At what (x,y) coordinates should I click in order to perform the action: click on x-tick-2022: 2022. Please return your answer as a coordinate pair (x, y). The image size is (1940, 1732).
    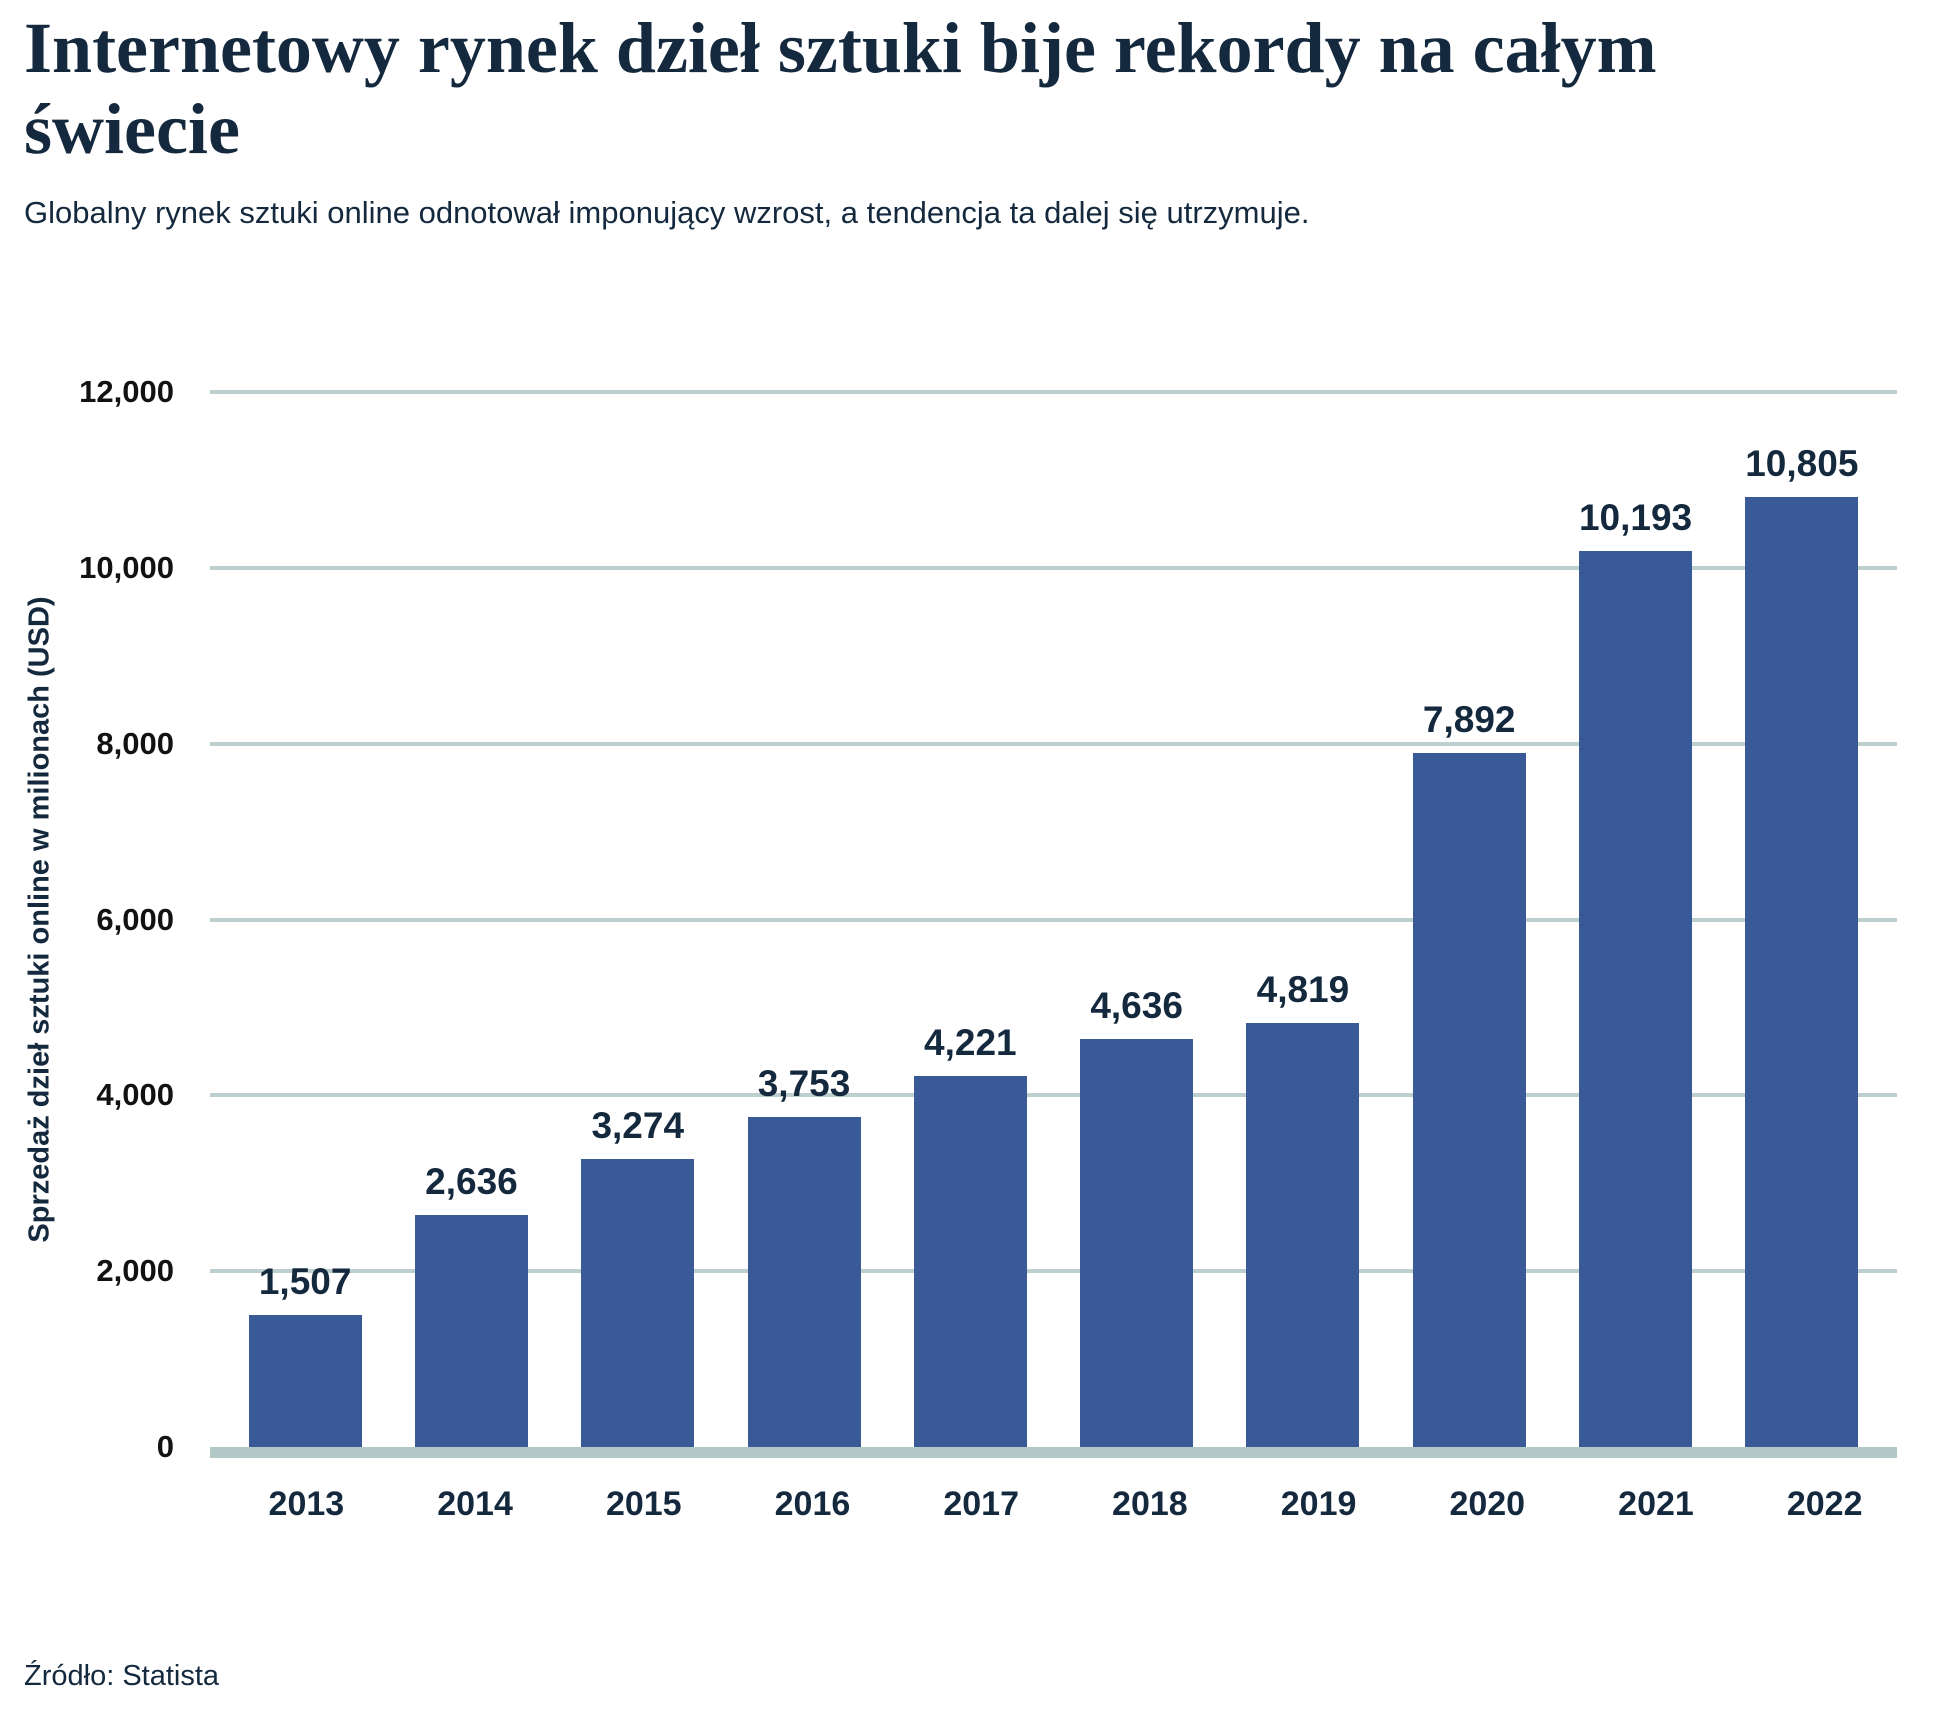
    Looking at the image, I should click on (1824, 1504).